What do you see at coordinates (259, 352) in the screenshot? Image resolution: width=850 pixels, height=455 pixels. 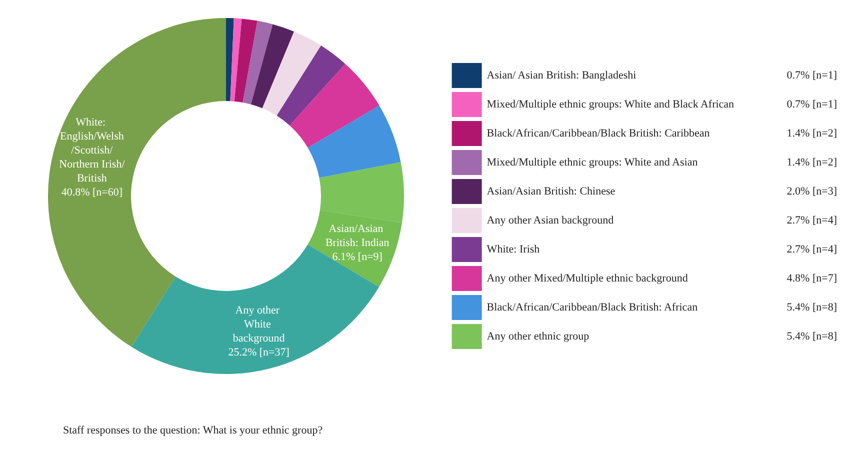 I see `data-label: 25.2% [n=37]` at bounding box center [259, 352].